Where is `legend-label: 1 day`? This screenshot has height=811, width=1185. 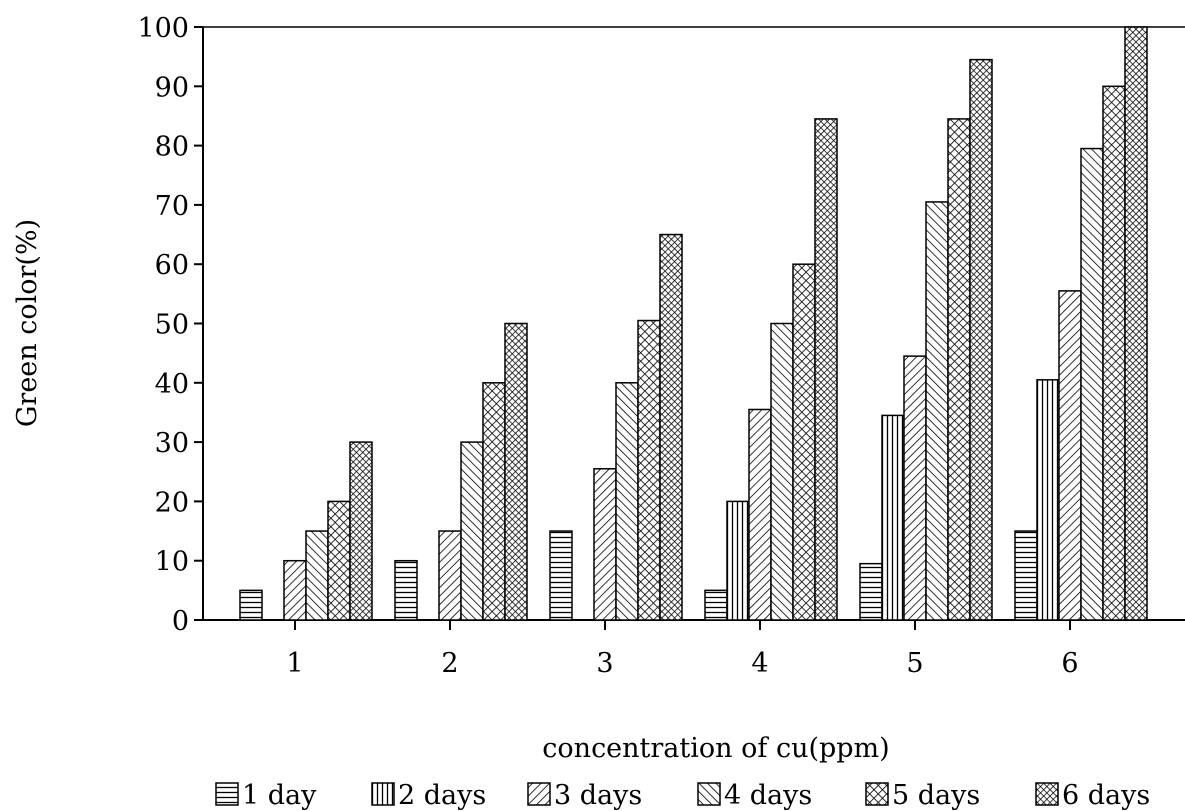 legend-label: 1 day is located at coordinates (279, 795).